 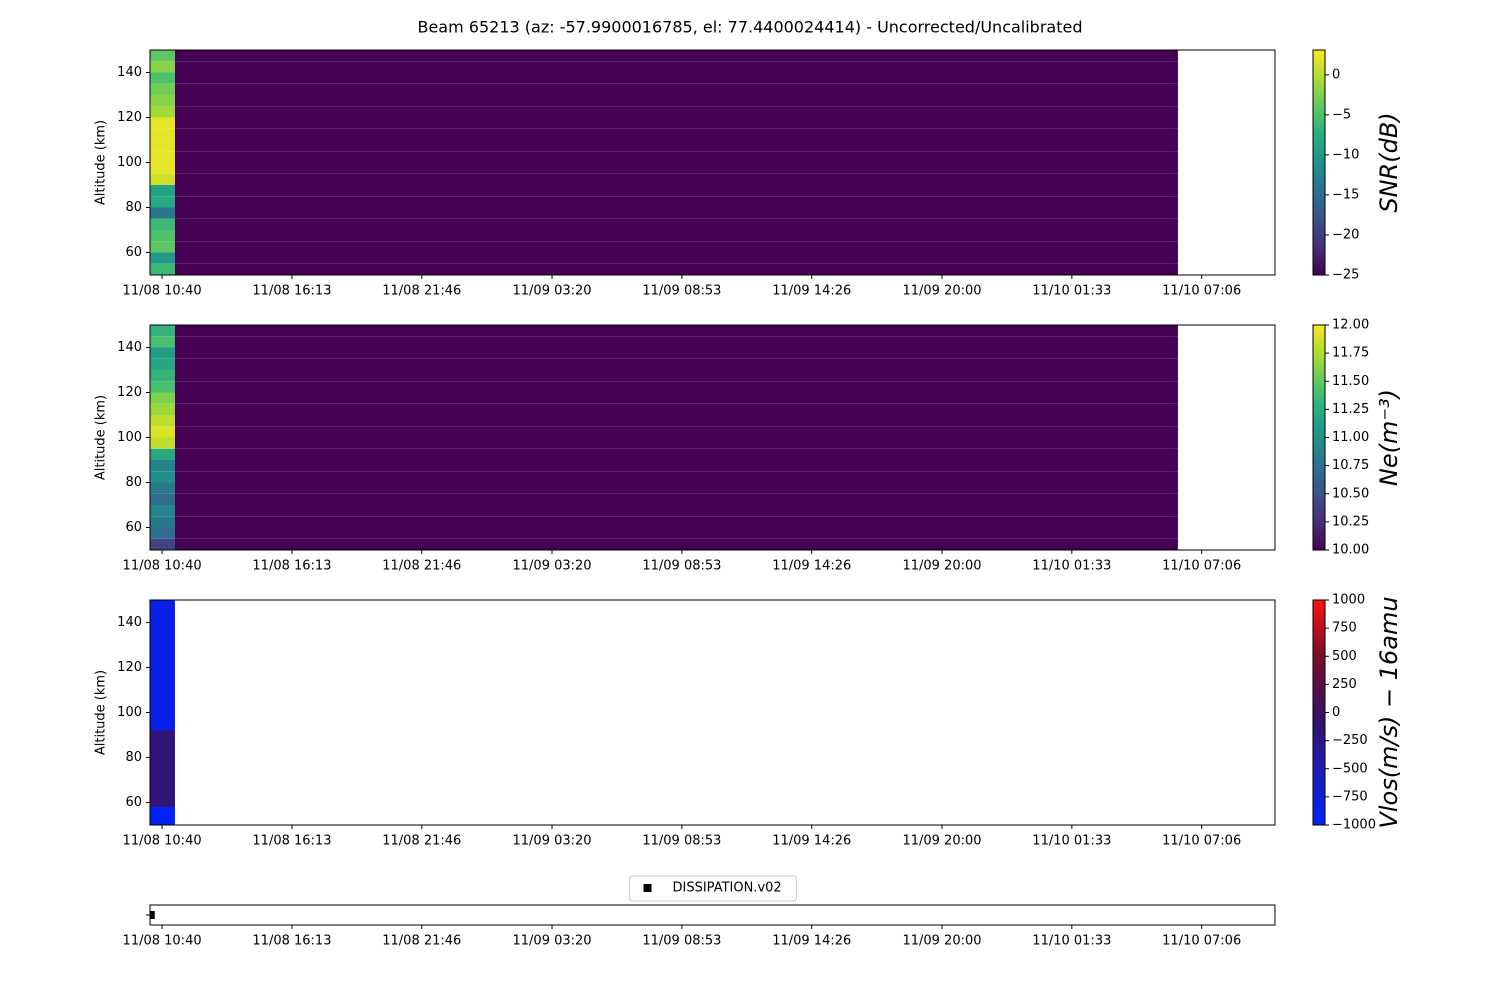 I want to click on y-axis-label: Altitude (km), so click(x=101, y=712).